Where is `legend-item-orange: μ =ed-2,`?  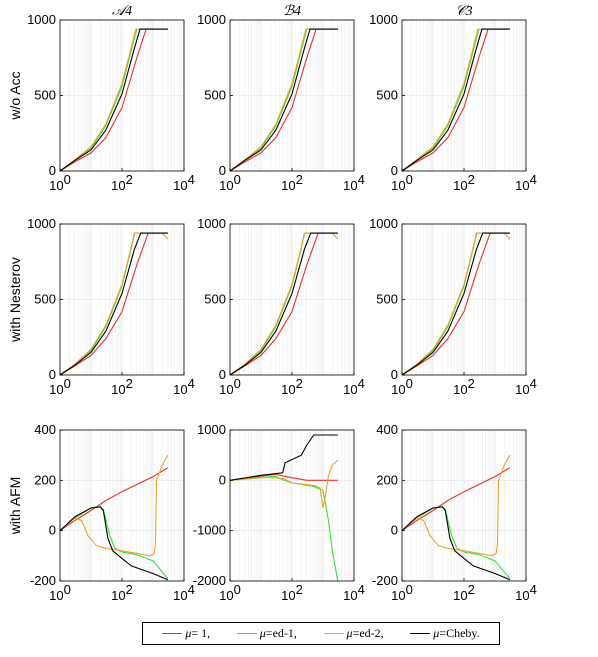
legend-item-orange: μ =ed-2, is located at coordinates (353, 633).